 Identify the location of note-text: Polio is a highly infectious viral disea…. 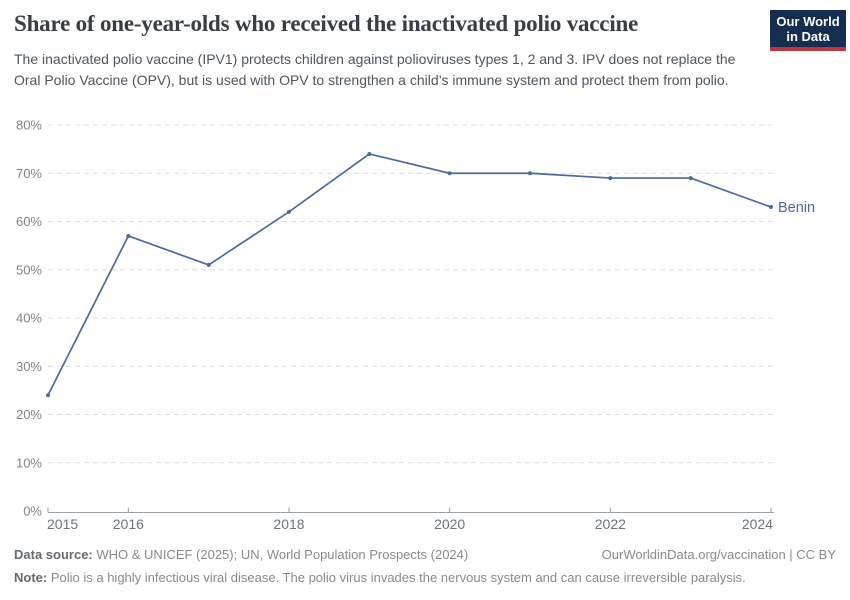
(398, 577).